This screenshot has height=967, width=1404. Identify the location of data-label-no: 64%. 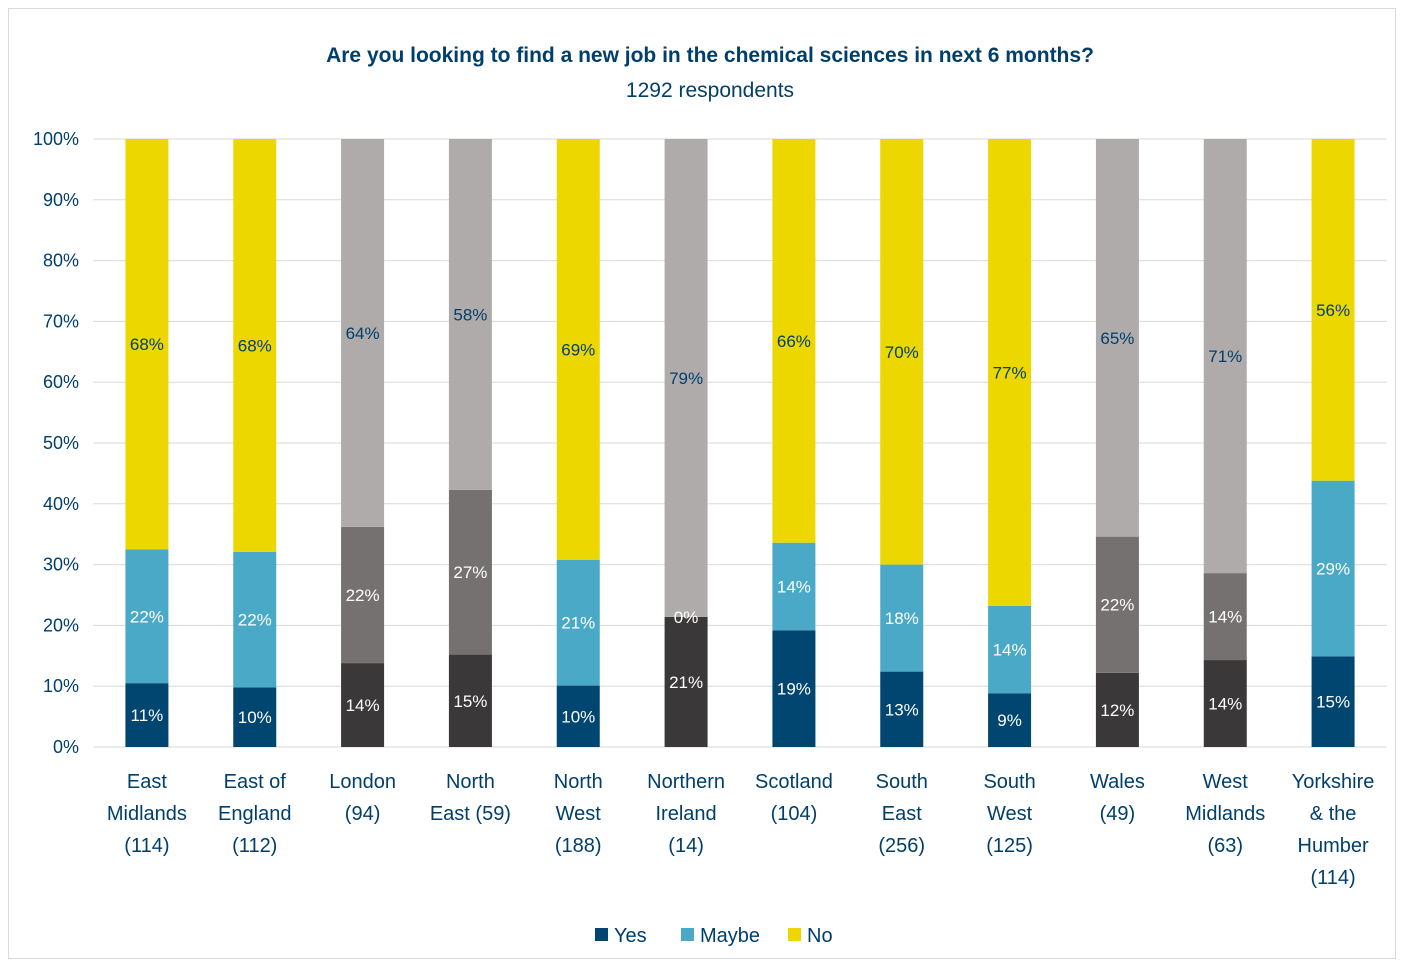
(363, 333).